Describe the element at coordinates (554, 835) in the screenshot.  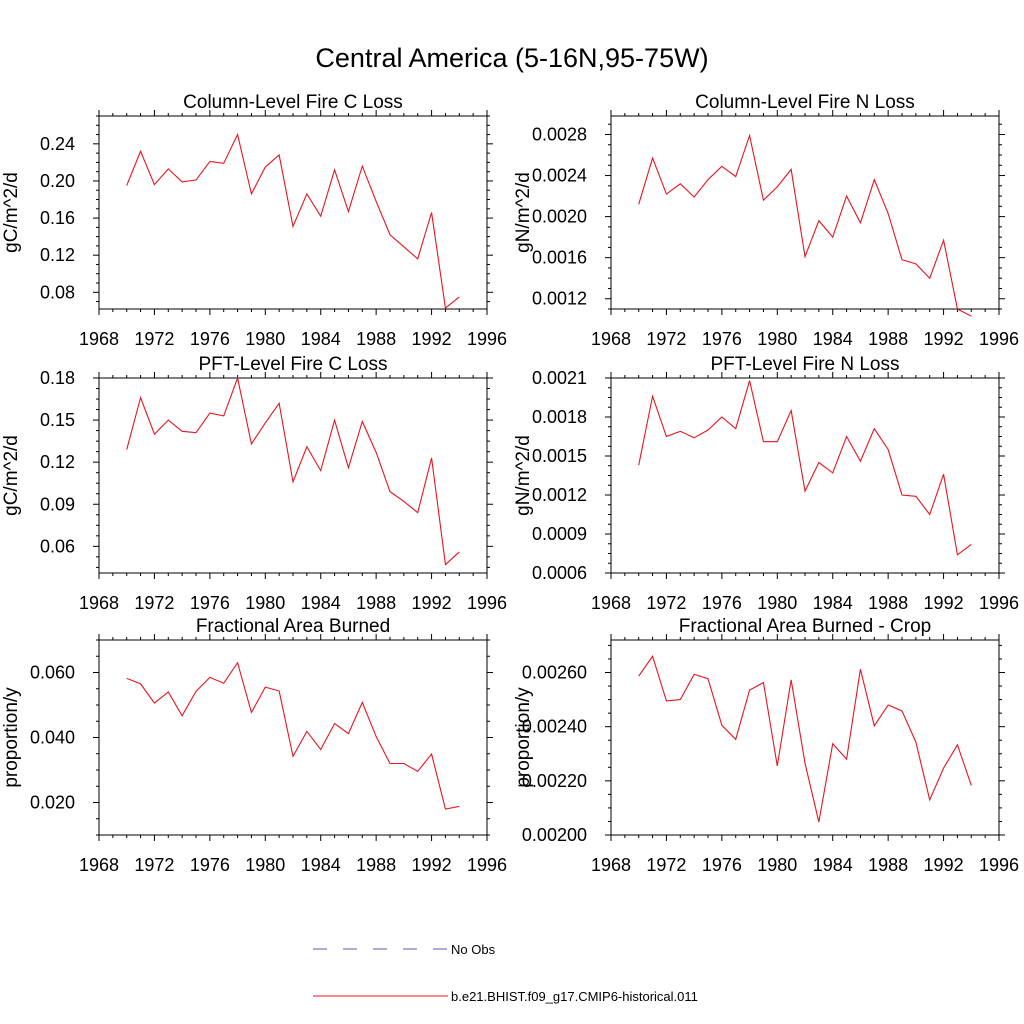
I see `y-tick-label: 0.00200` at that location.